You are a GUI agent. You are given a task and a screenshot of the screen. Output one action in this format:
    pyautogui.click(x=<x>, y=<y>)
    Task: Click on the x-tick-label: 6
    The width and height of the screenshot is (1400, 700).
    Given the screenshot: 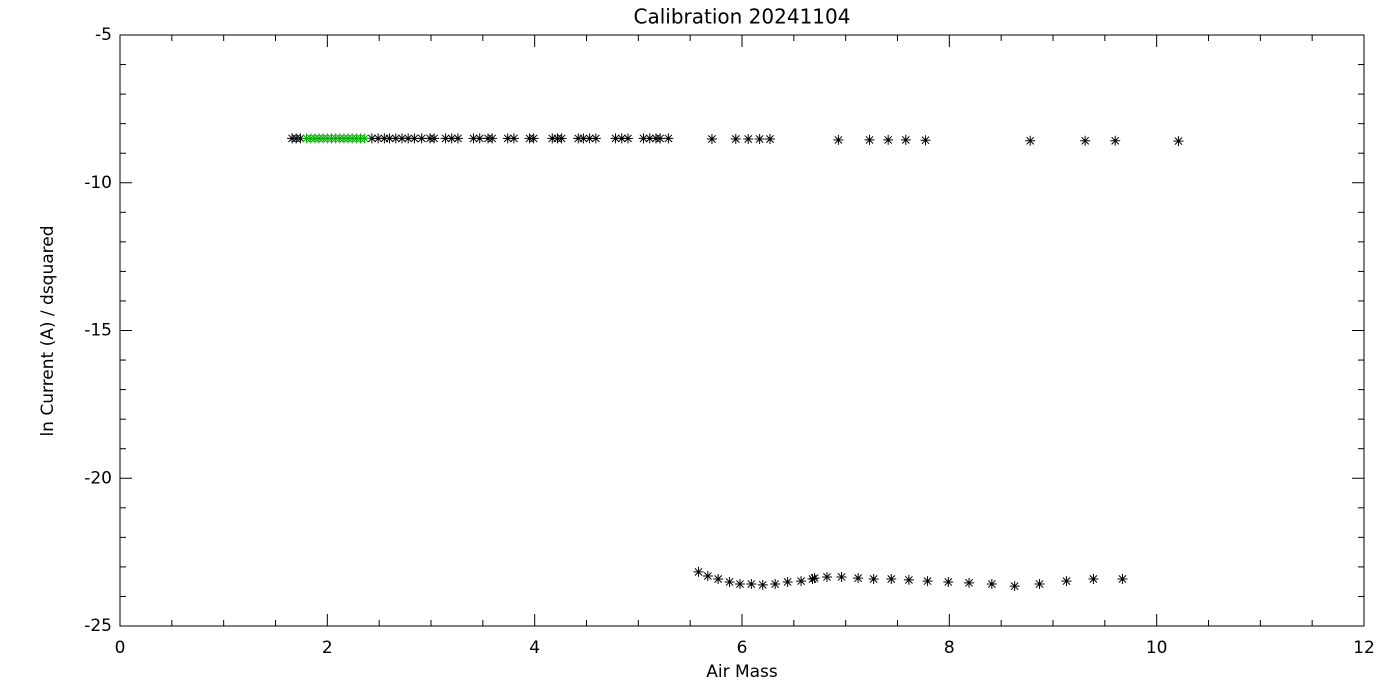 What is the action you would take?
    pyautogui.click(x=742, y=648)
    